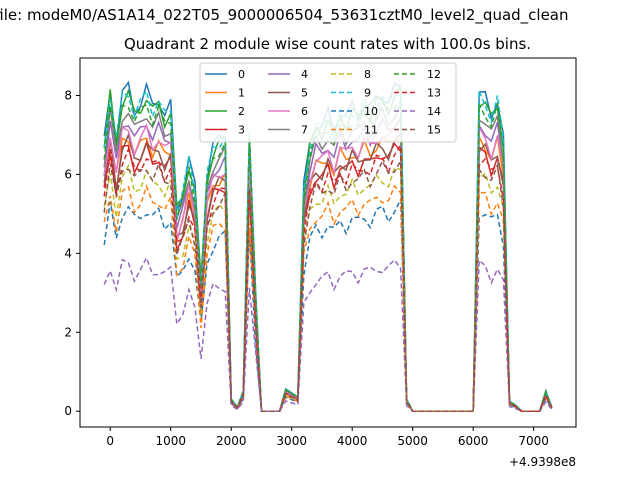 The height and width of the screenshot is (480, 640). Describe the element at coordinates (170, 441) in the screenshot. I see `x-tick-label: 1000` at that location.